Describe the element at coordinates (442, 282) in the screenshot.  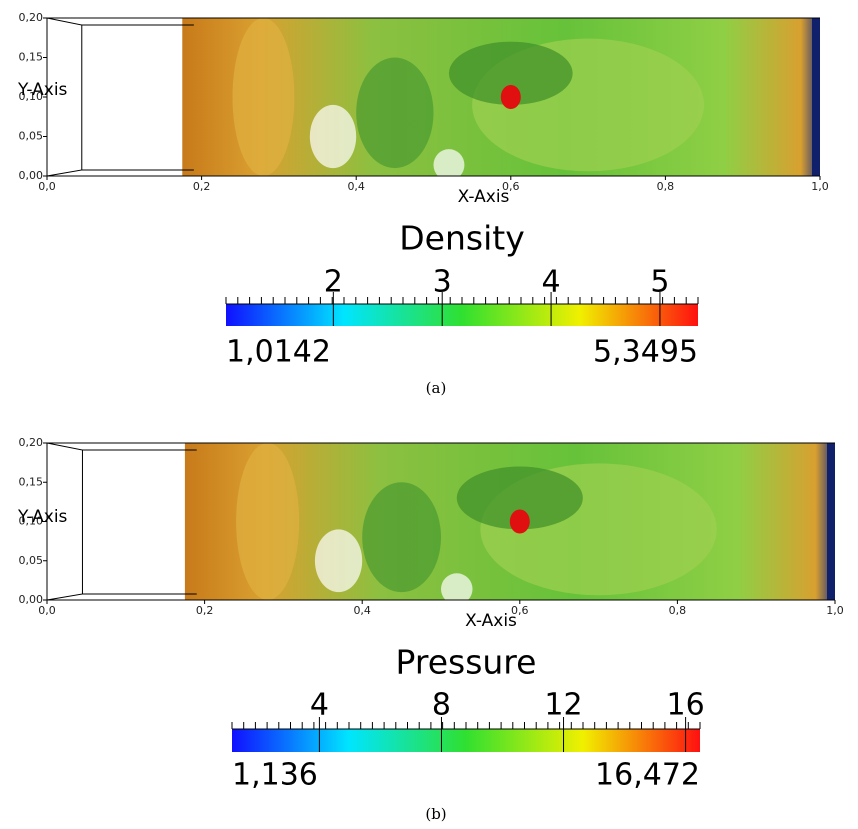
I see `colorbar-tick-label: 3` at that location.